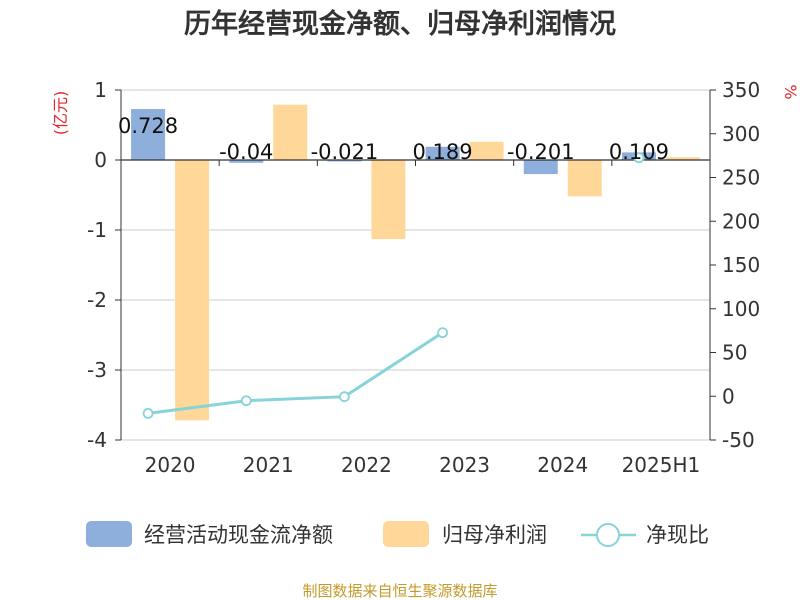 This screenshot has width=800, height=600. I want to click on right-tick-label: -50, so click(738, 440).